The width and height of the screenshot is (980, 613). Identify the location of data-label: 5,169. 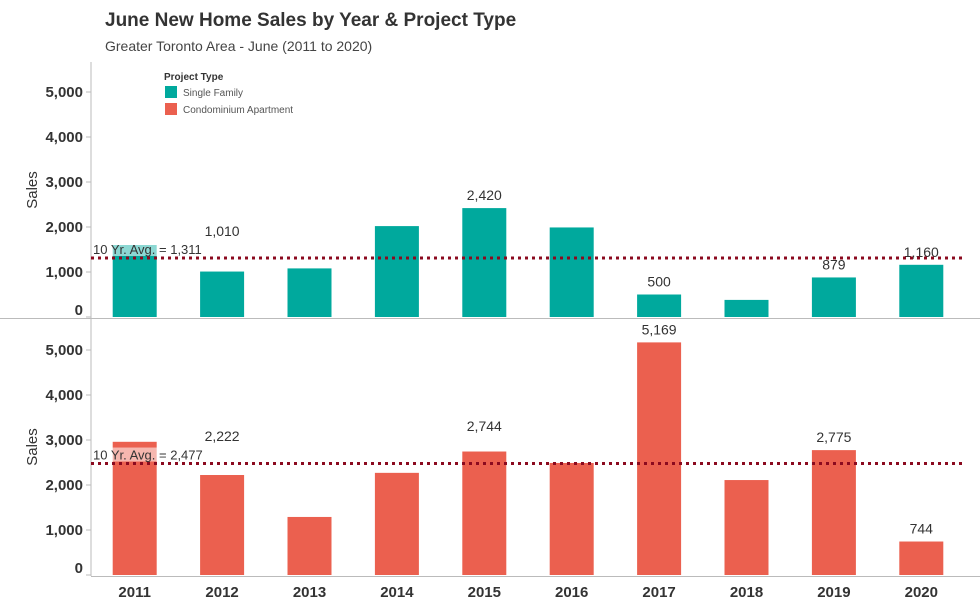
(659, 329).